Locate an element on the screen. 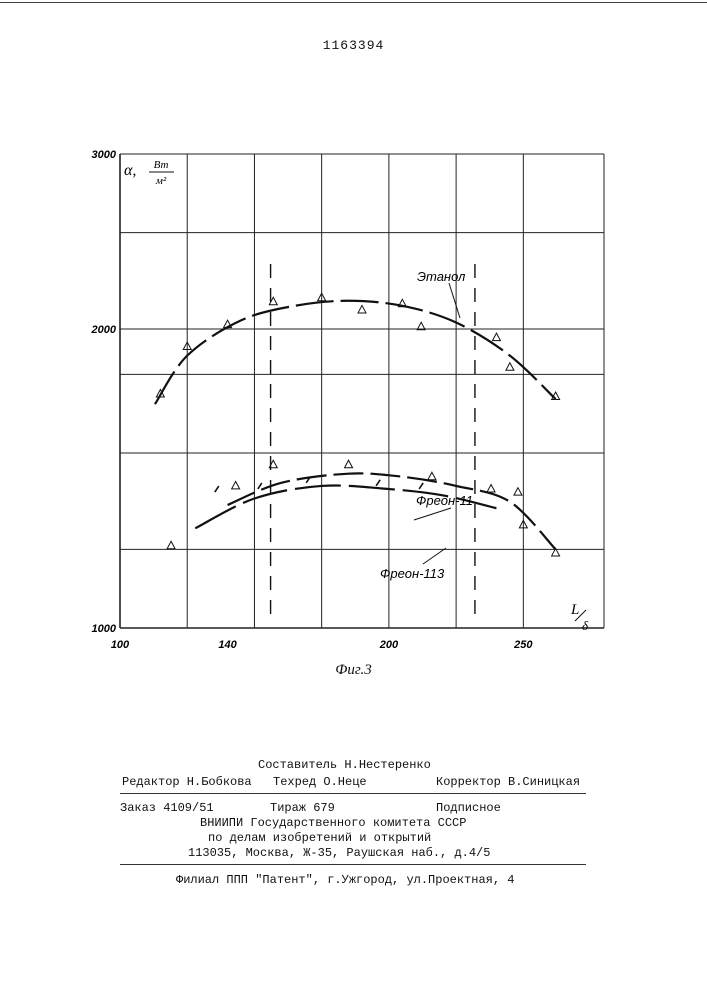 This screenshot has width=707, height=1000. series-label-freon-11: Фреон-11 is located at coordinates (444, 500).